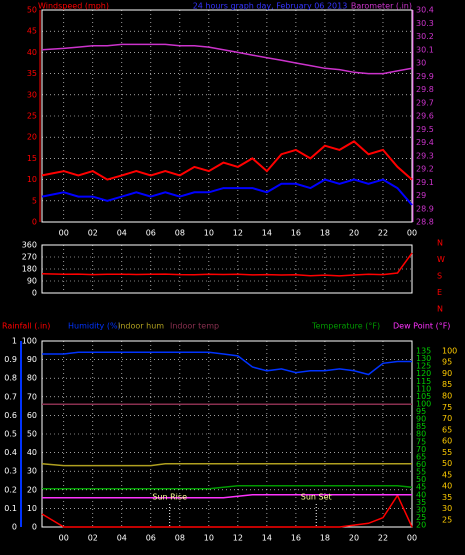  Describe the element at coordinates (10, 359) in the screenshot. I see `y-tick-label: 0.9` at that location.